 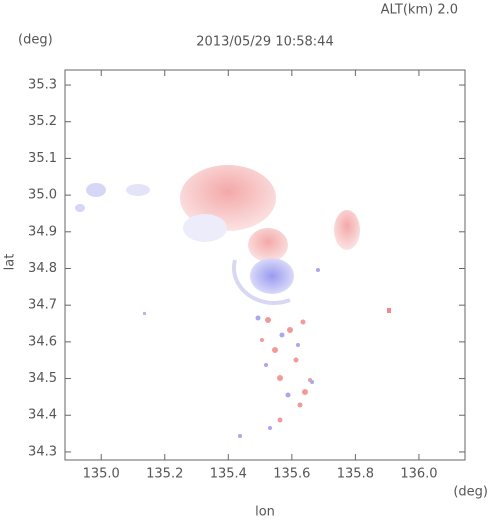 I want to click on y-tick-label: 35.3, so click(x=42, y=85).